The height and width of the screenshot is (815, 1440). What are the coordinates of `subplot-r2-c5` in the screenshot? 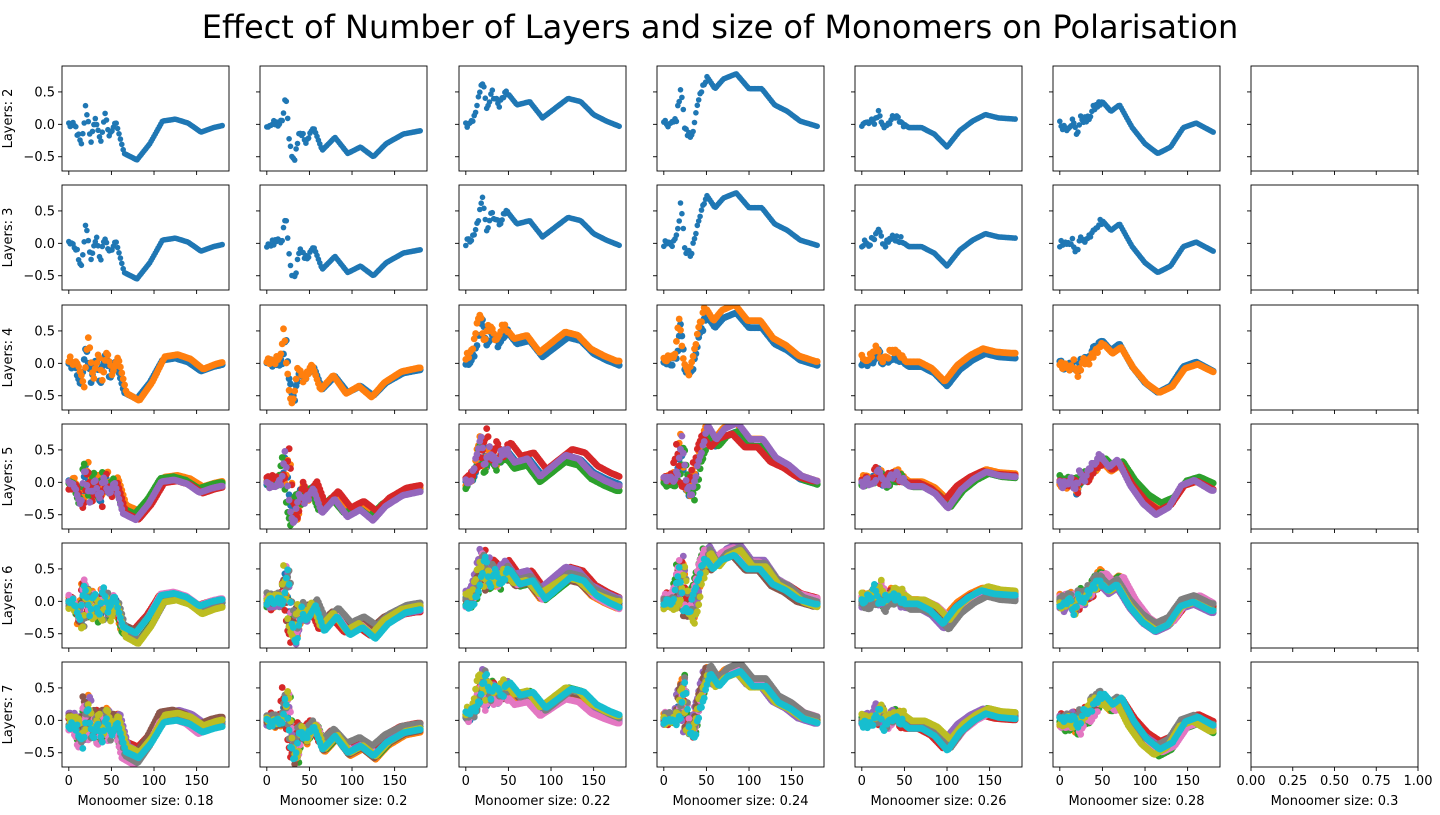 It's located at (937, 239).